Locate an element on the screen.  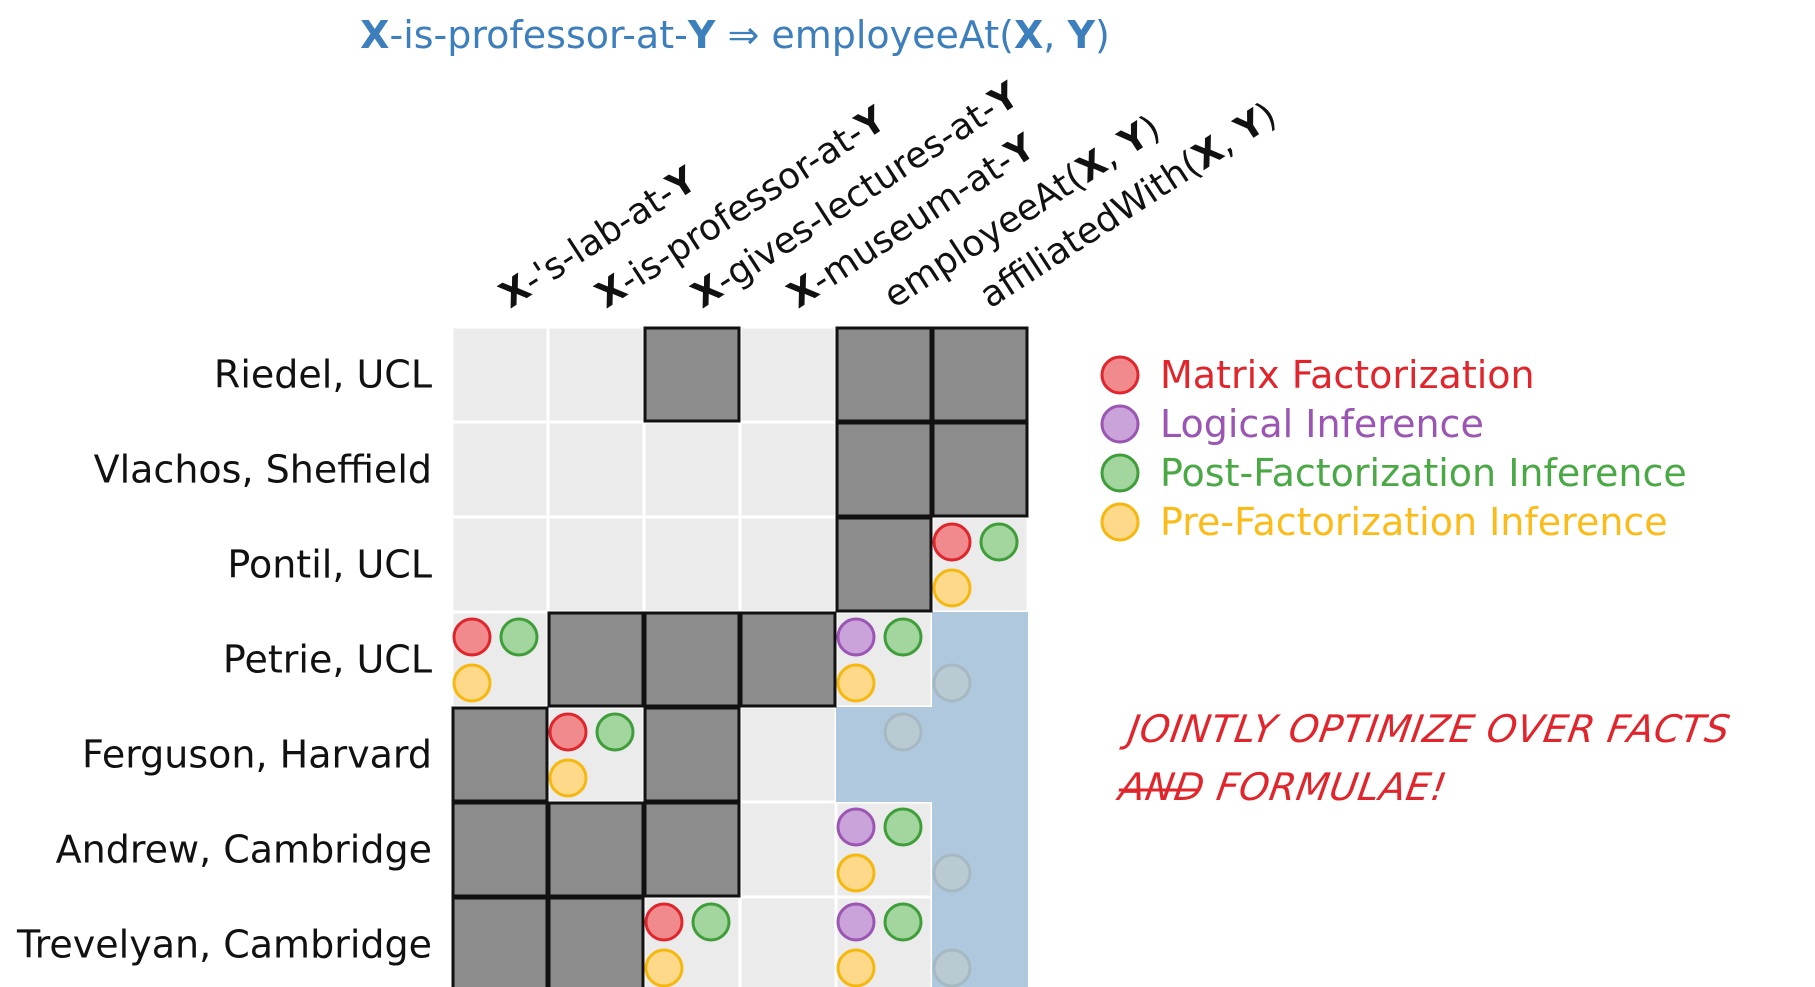
cell-r5-c2 is located at coordinates (692, 849).